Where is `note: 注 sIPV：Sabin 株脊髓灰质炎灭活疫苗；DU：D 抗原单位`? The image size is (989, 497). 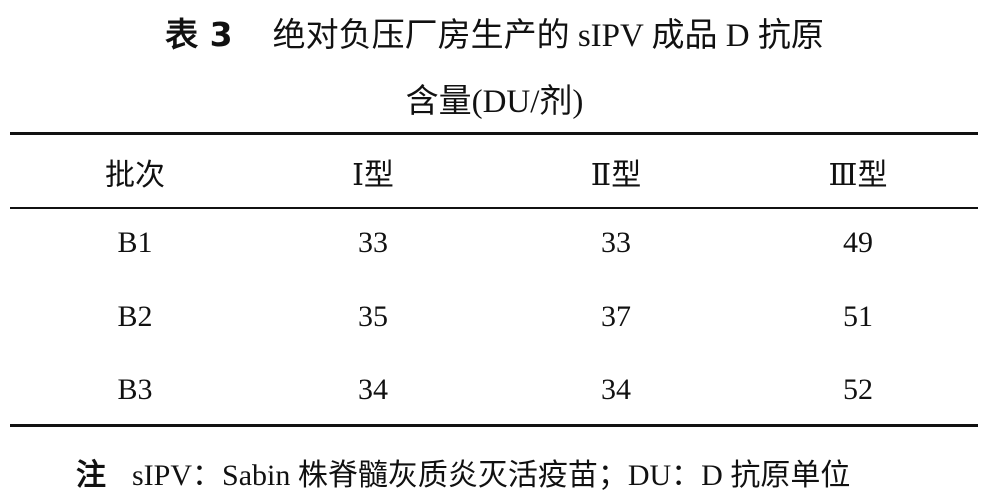 note: 注 sIPV：Sabin 株脊髓灰质炎灭活疫苗；DU：D 抗原单位 is located at coordinates (463, 472).